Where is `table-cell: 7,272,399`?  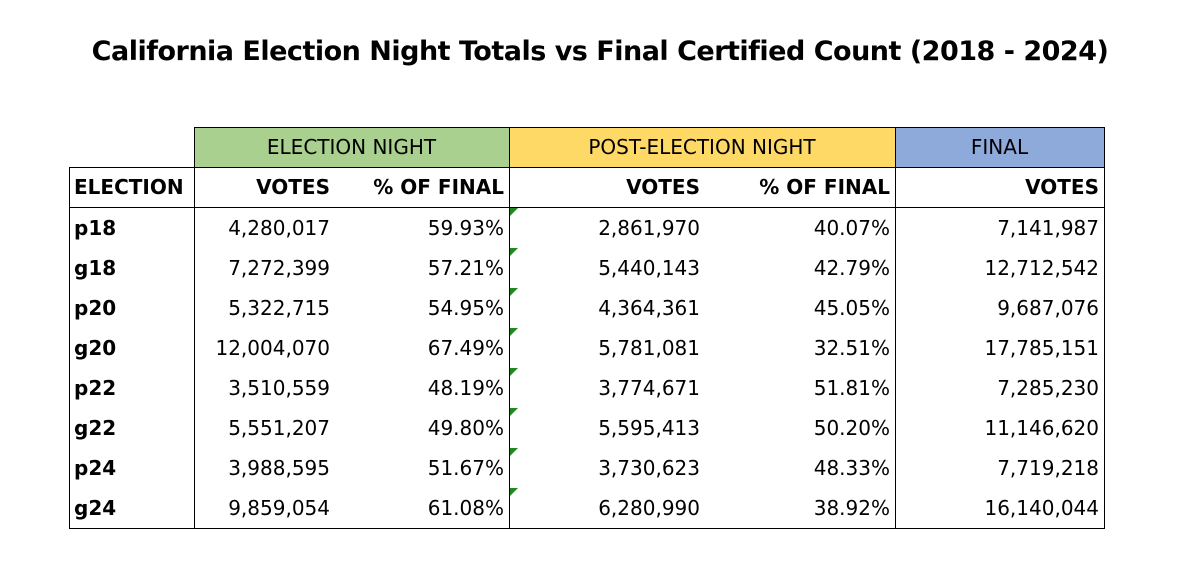 table-cell: 7,272,399 is located at coordinates (279, 268).